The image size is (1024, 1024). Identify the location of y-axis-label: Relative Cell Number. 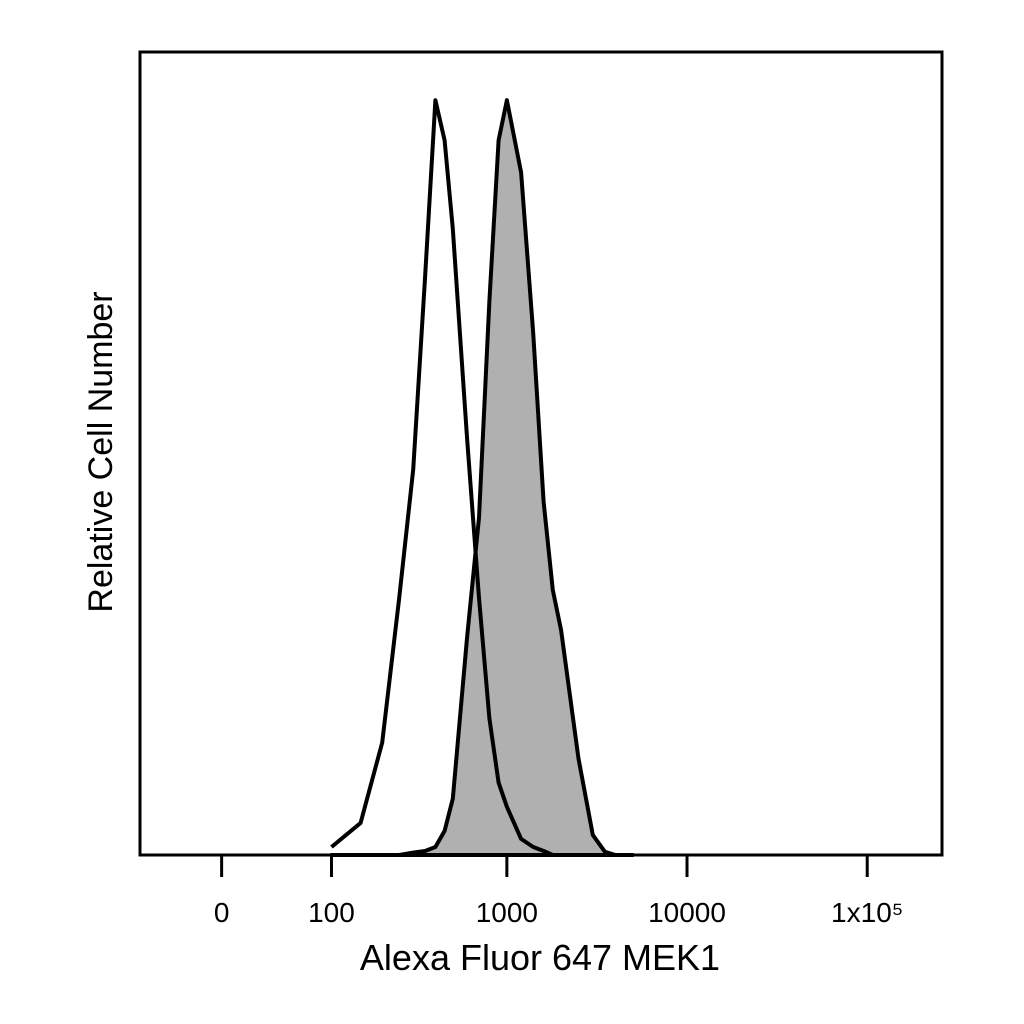
(101, 451).